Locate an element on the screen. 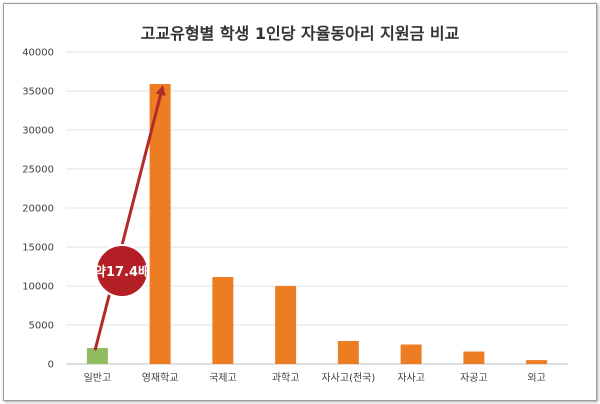  x-tick-label: 국제고 is located at coordinates (223, 378).